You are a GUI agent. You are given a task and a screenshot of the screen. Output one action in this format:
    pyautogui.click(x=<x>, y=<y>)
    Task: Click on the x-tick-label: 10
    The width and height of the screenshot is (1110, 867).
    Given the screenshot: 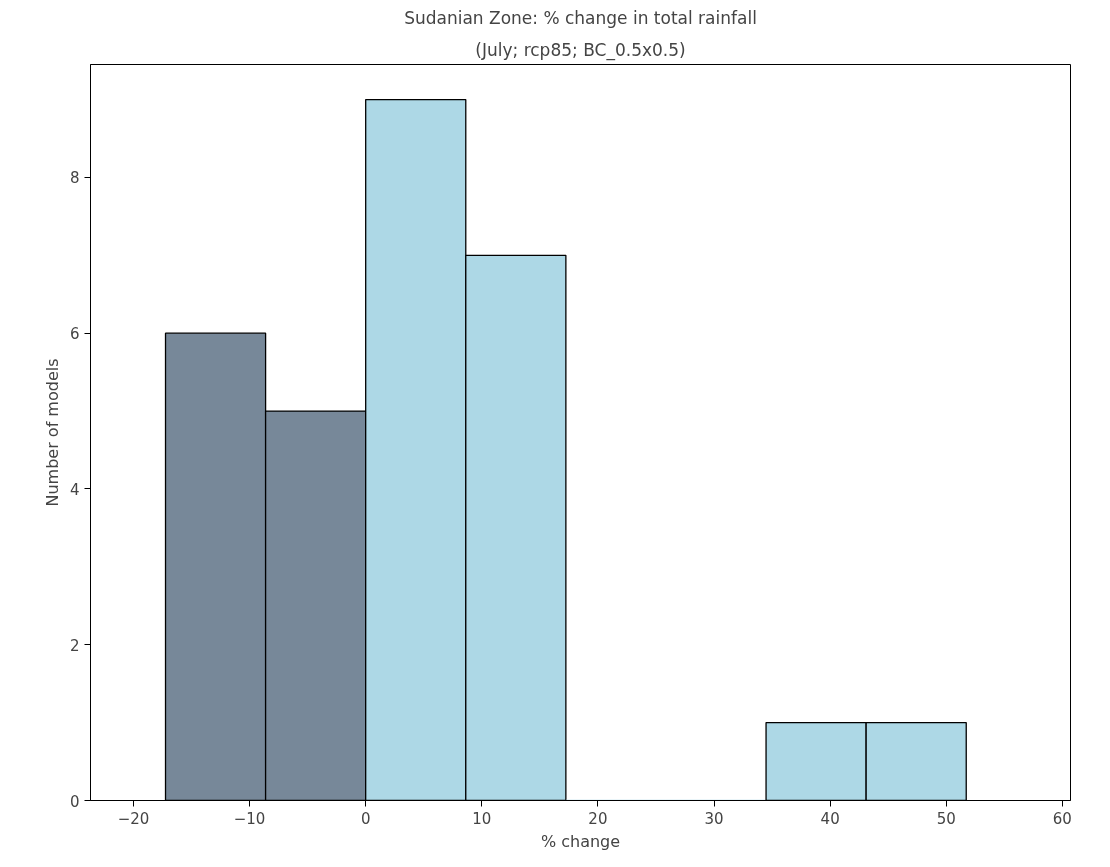 What is the action you would take?
    pyautogui.click(x=482, y=818)
    